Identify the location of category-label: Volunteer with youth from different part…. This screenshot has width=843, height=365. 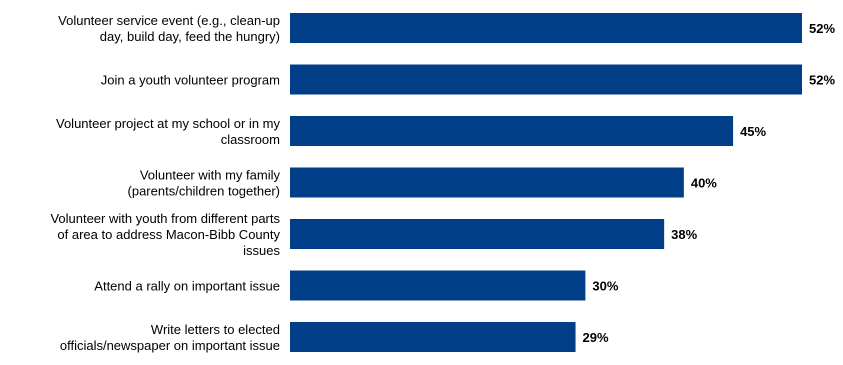
(165, 234).